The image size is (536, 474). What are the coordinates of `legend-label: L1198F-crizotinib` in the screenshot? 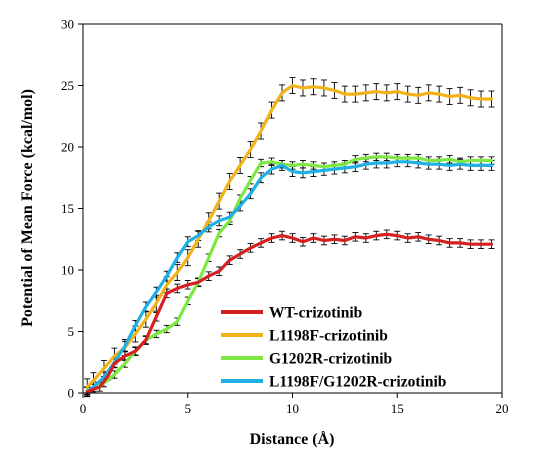 It's located at (328, 336).